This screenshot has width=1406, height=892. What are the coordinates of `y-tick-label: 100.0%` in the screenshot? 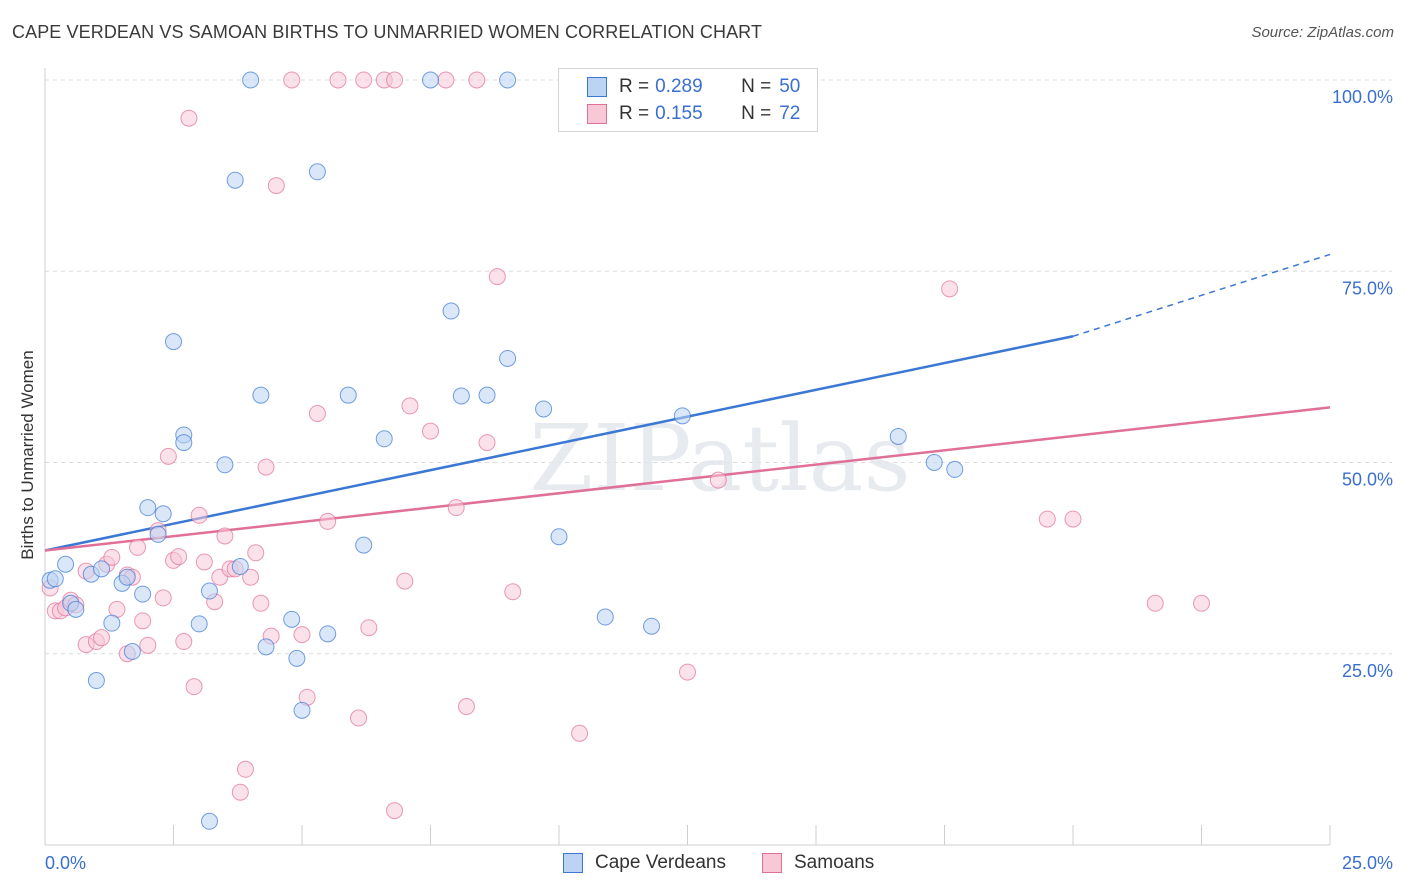 It's located at (1362, 97).